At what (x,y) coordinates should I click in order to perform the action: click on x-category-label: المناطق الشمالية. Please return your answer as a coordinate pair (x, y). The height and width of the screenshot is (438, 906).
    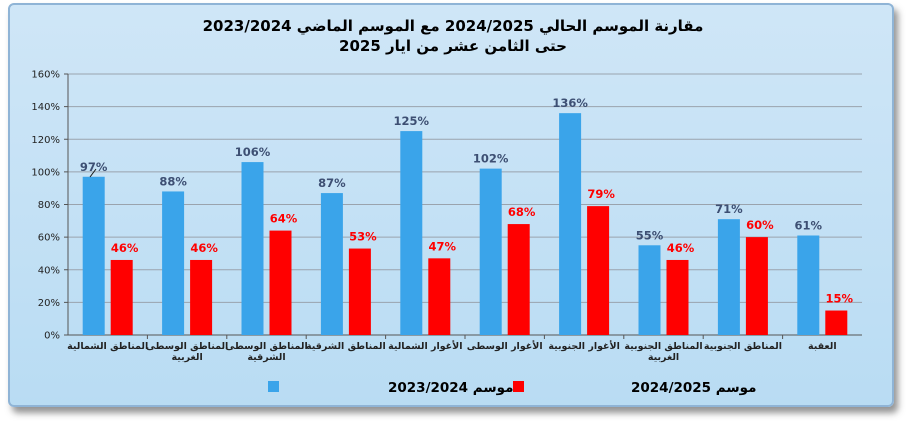
    Looking at the image, I should click on (107, 346).